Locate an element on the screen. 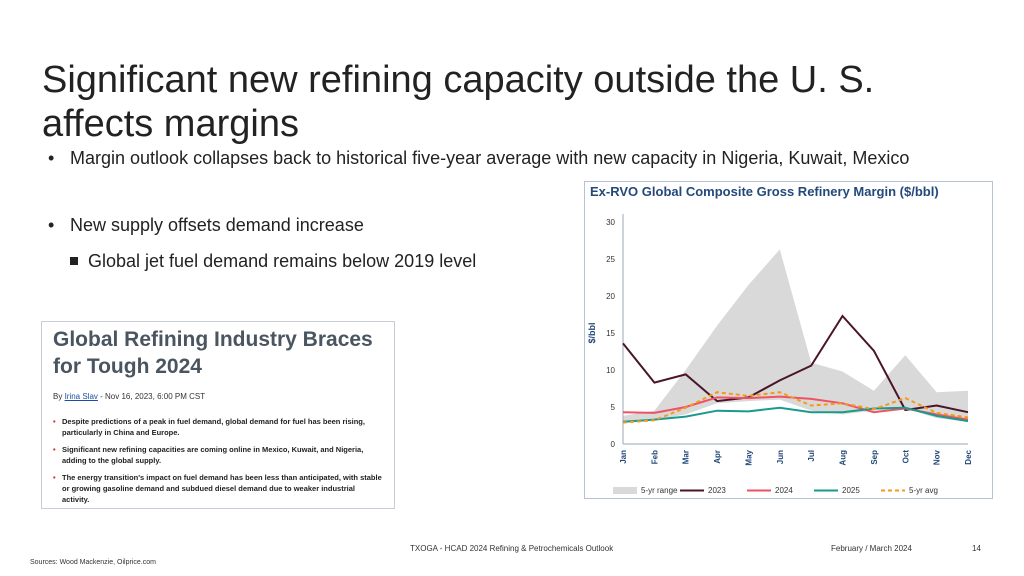  y-tick-label: 20 is located at coordinates (610, 296).